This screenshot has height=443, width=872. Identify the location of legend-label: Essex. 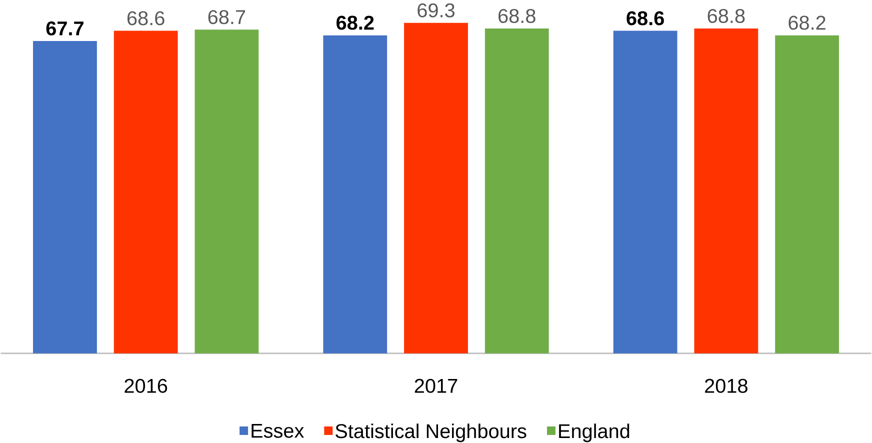
(278, 431).